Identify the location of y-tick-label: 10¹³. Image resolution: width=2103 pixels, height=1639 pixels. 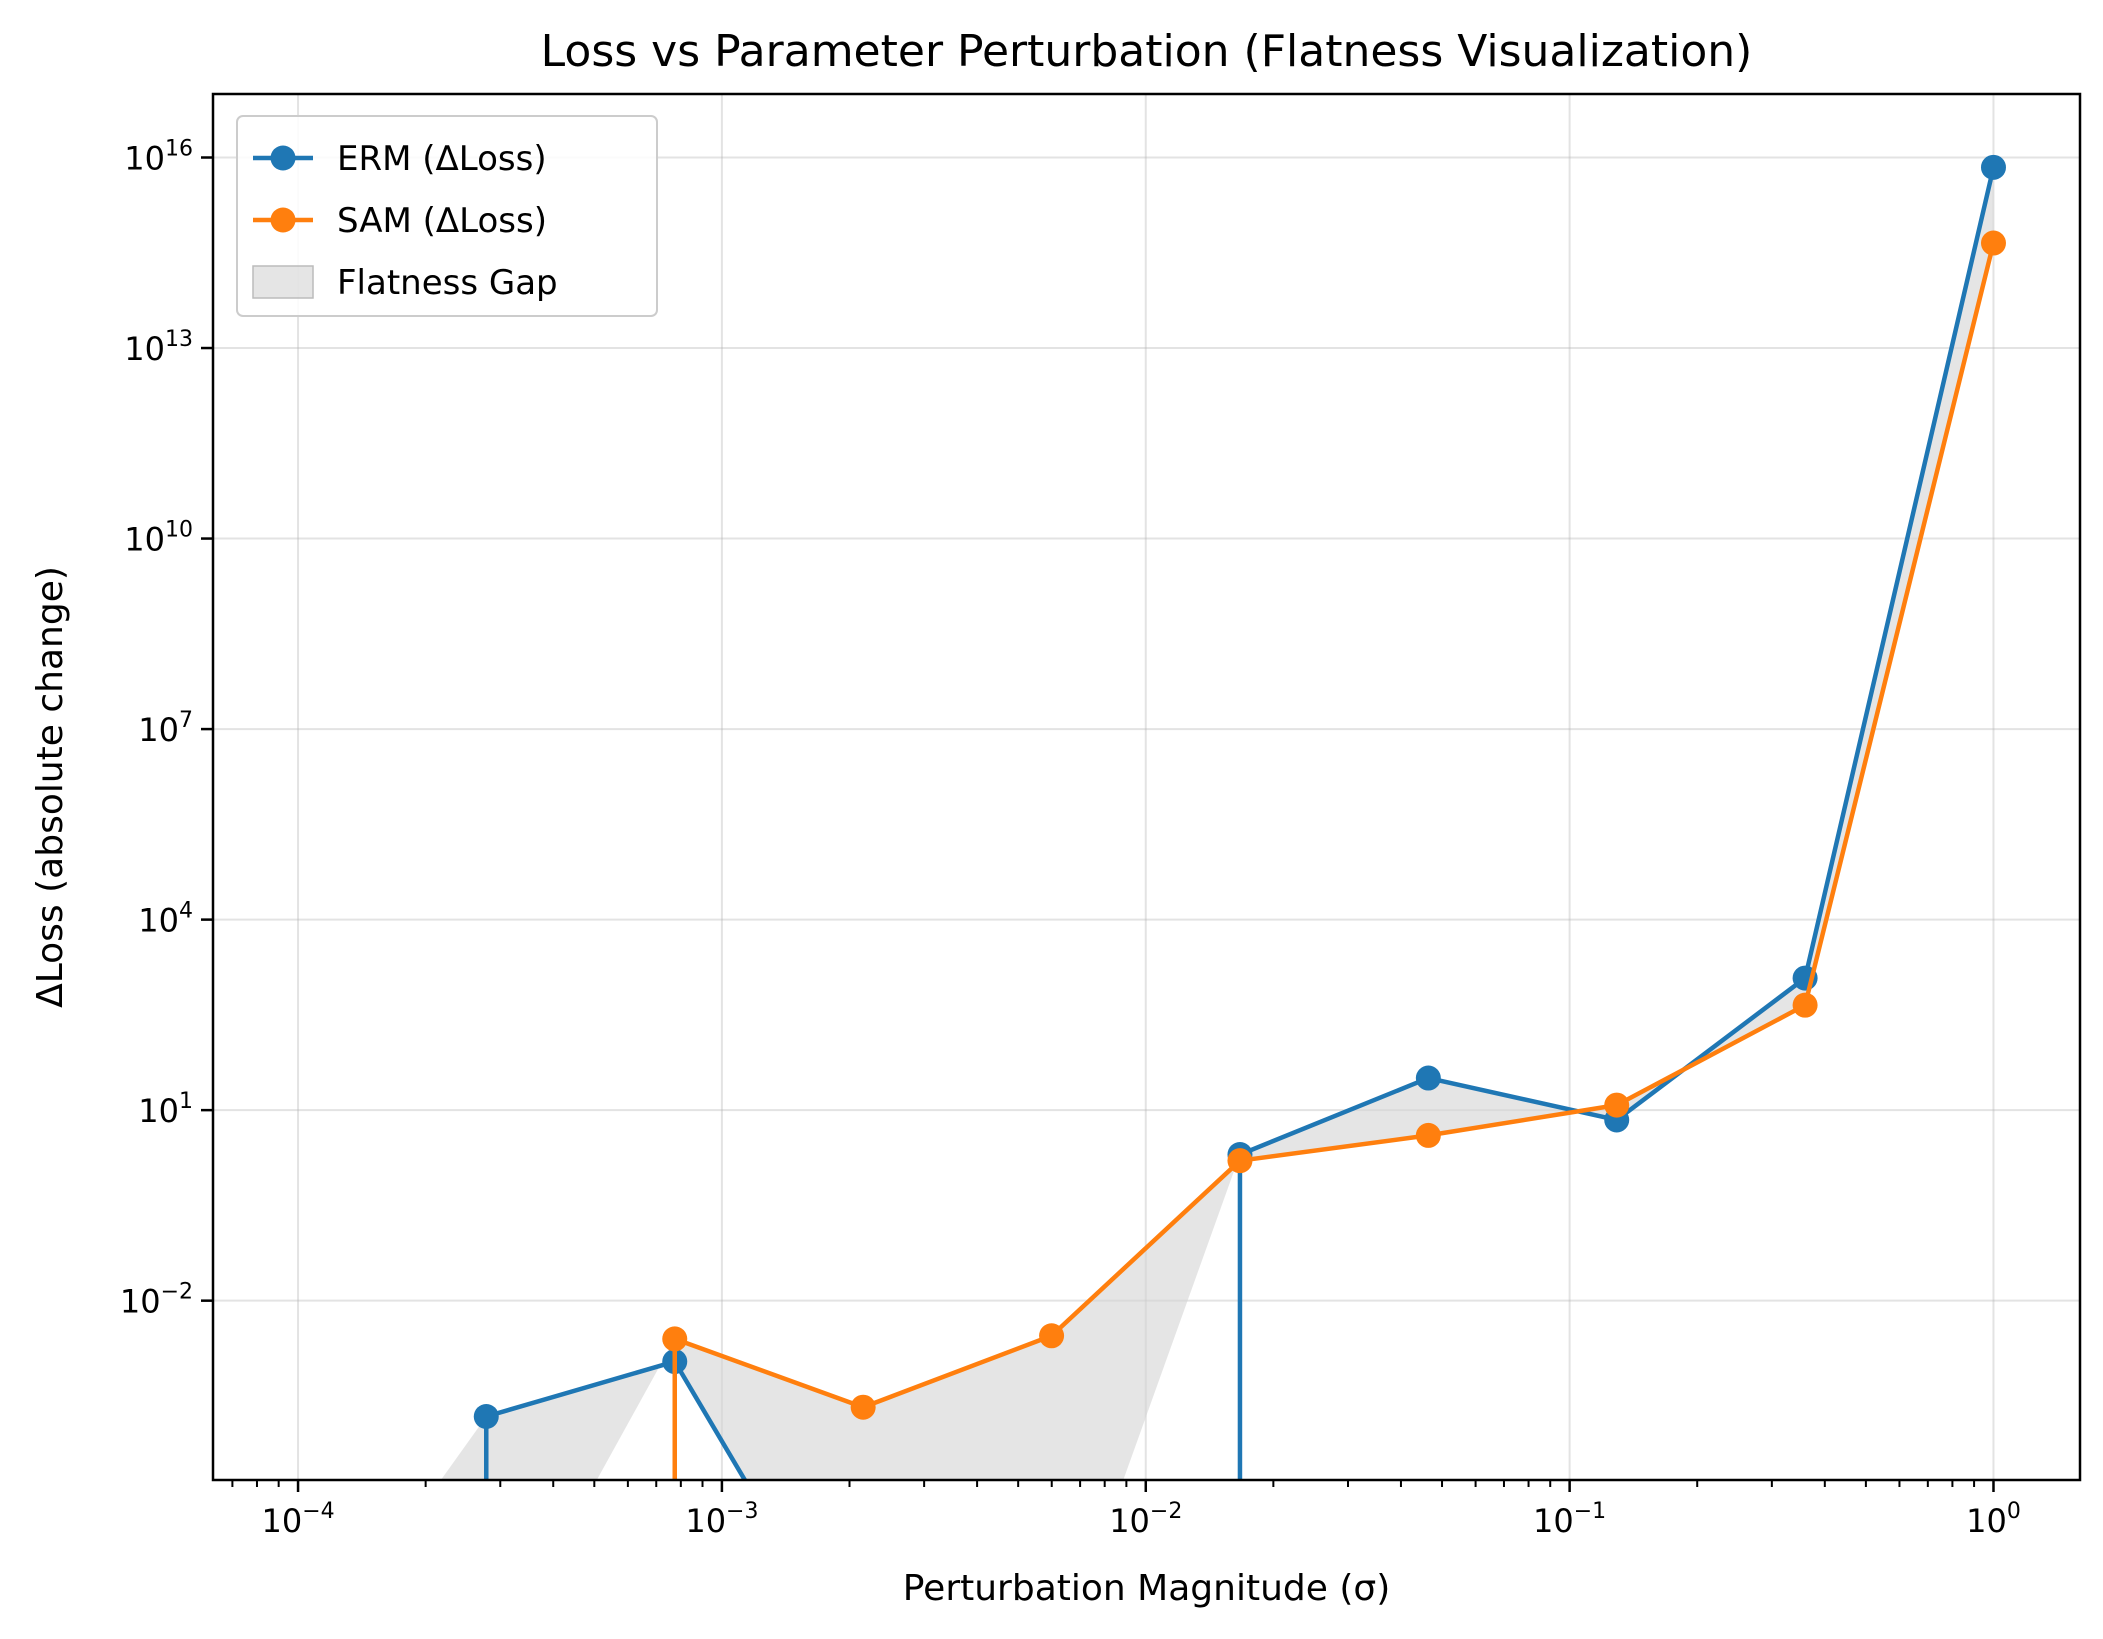
(158, 347).